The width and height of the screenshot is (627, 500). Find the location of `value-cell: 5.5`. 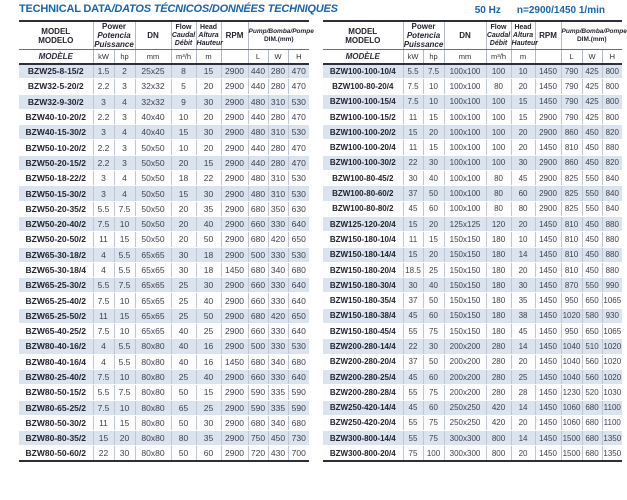

value-cell: 5.5 is located at coordinates (125, 270).